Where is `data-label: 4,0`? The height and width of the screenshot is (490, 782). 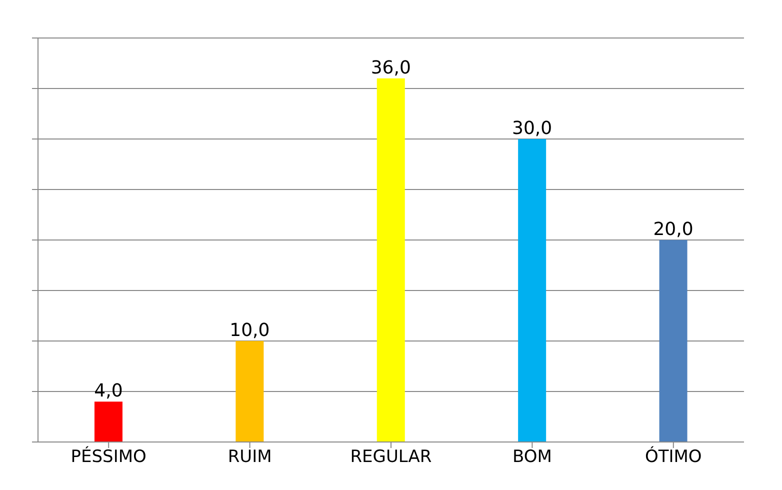
data-label: 4,0 is located at coordinates (108, 391).